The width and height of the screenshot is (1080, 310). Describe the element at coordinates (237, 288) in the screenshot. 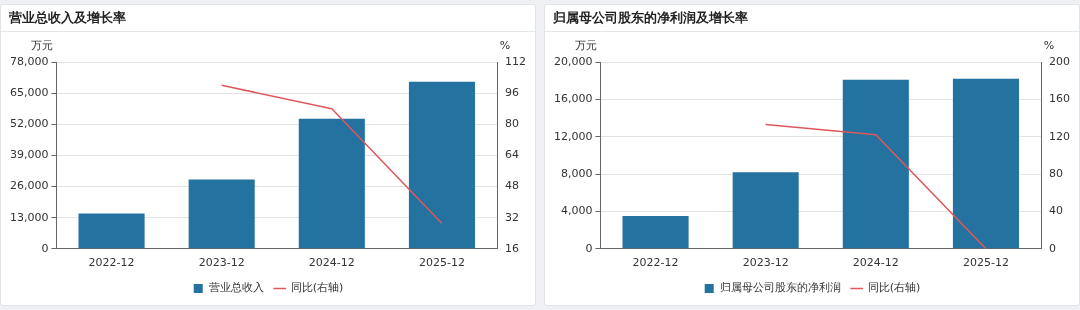

I see `legend-label: 营业总收入` at that location.